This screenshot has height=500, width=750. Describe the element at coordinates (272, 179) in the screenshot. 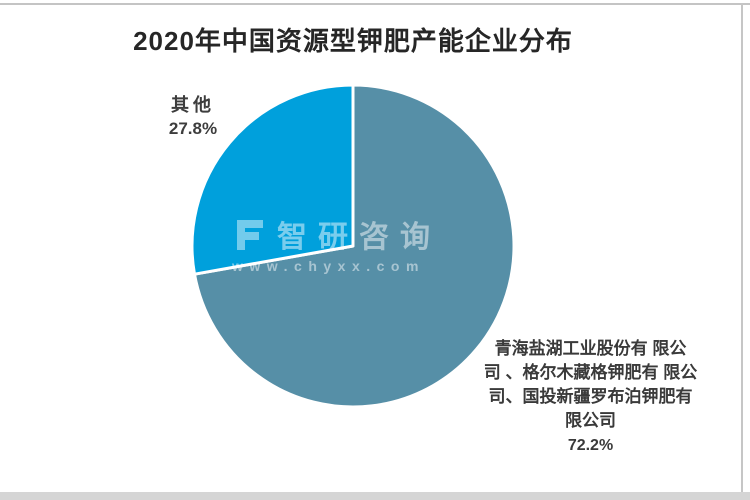

I see `pie-slice-other` at that location.